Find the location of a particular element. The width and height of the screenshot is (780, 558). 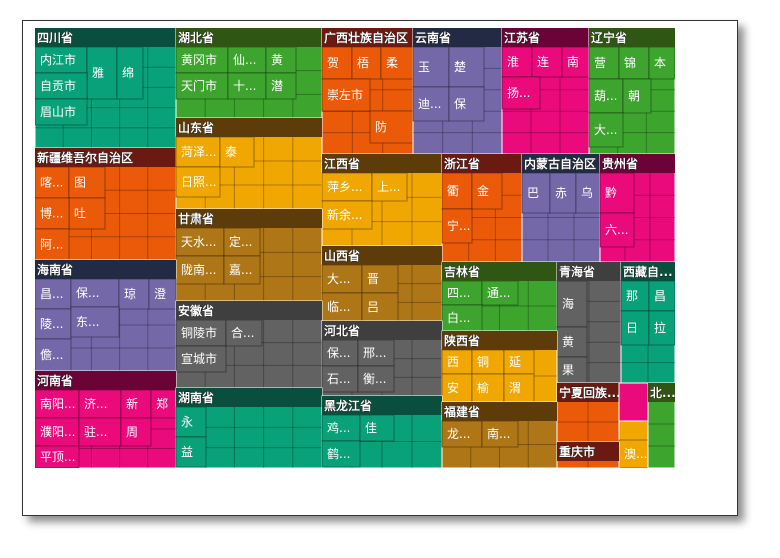

treemap-group: 四... 通... 白... 吉林省 is located at coordinates (499, 296).